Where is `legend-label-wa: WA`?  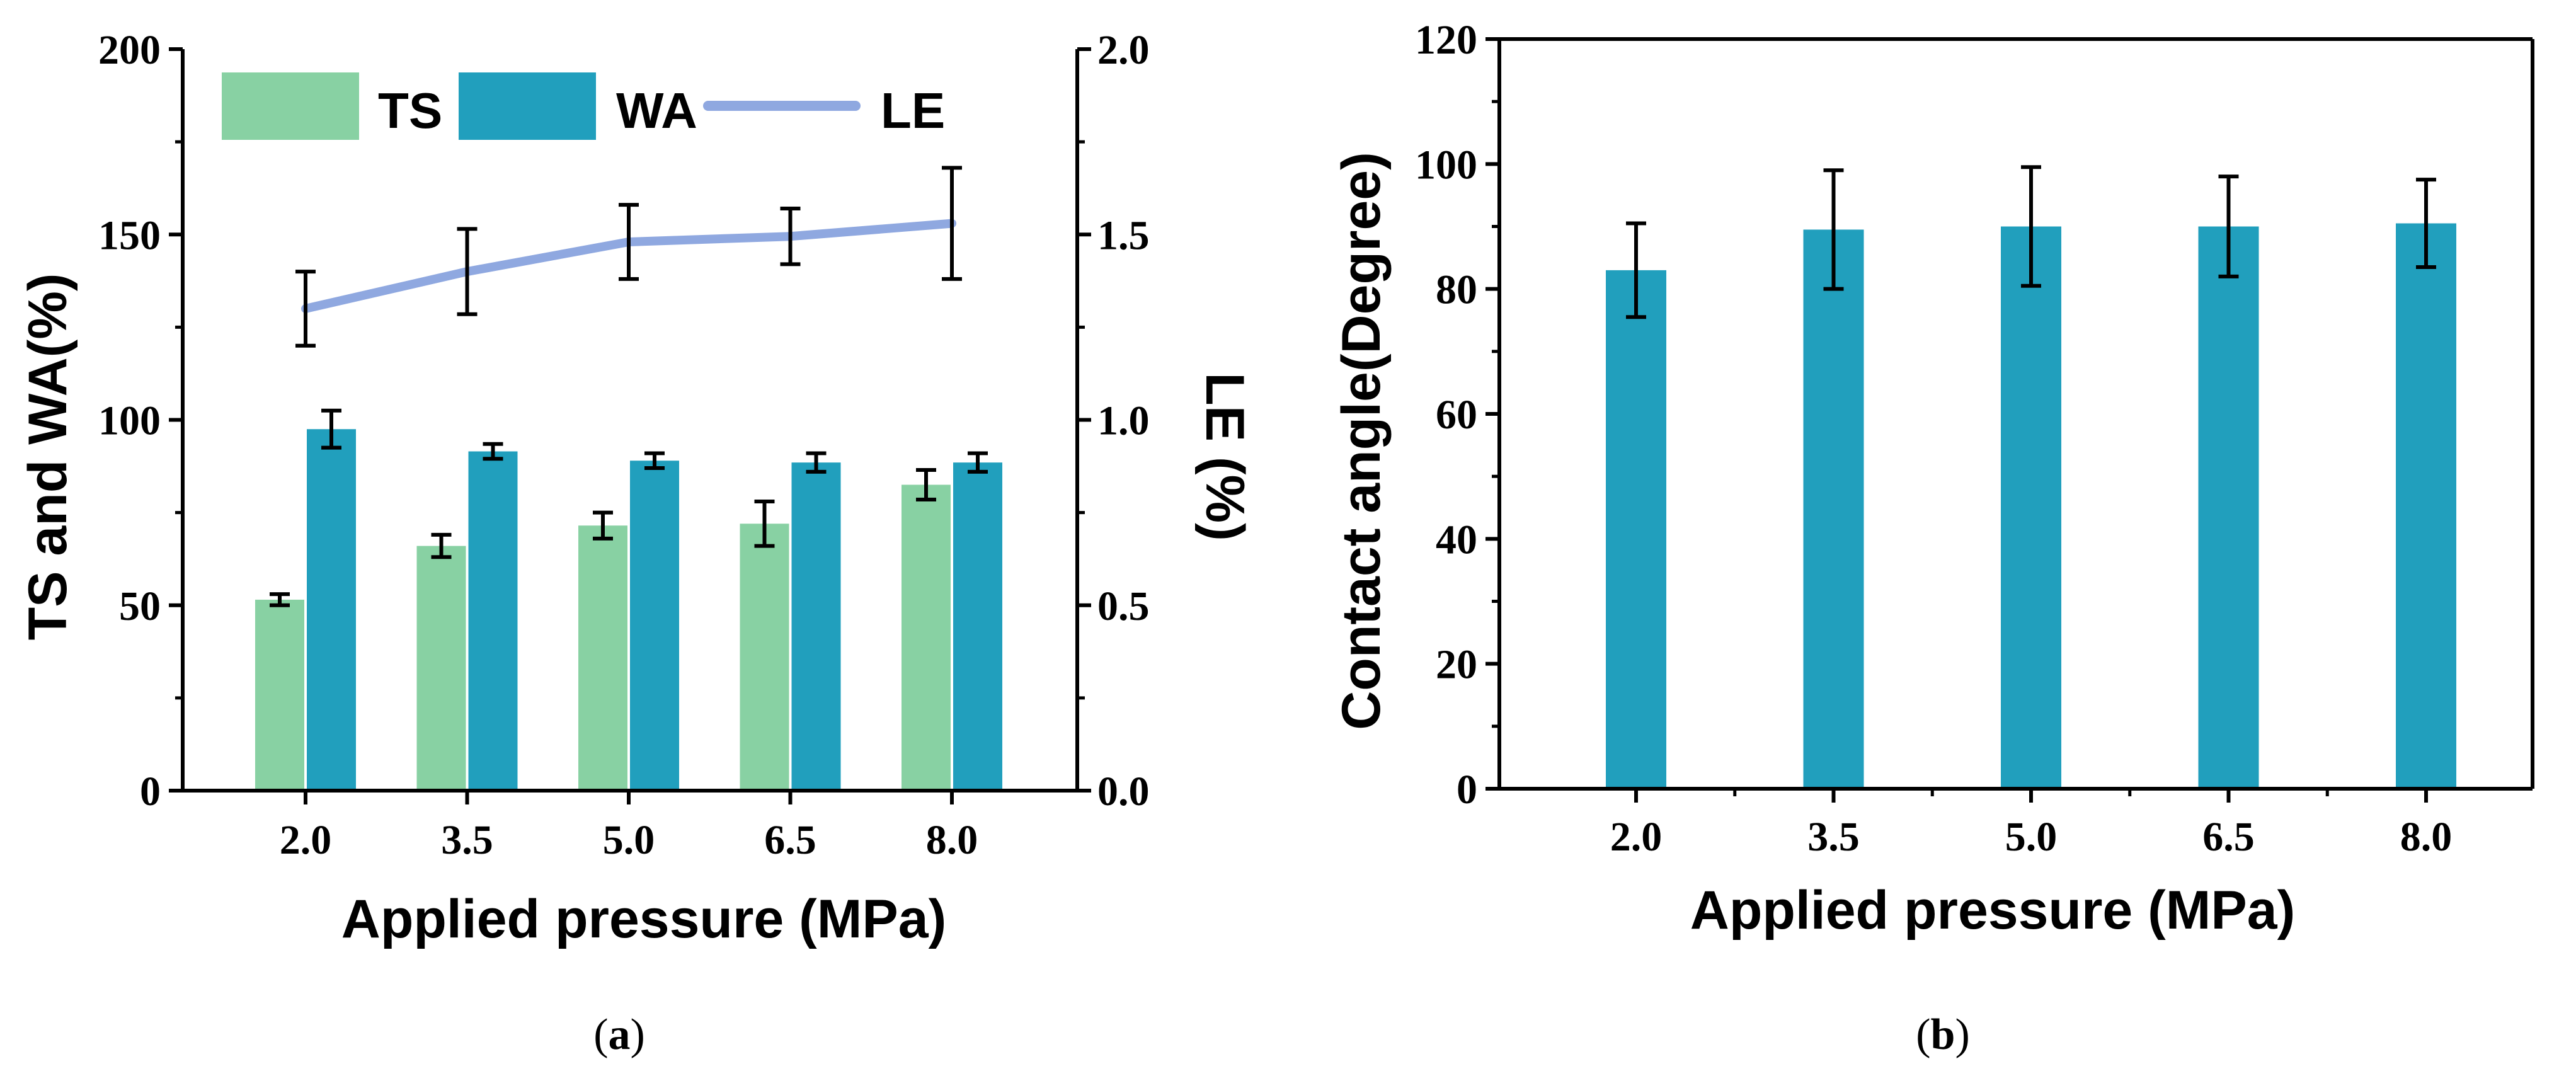 legend-label-wa: WA is located at coordinates (656, 111).